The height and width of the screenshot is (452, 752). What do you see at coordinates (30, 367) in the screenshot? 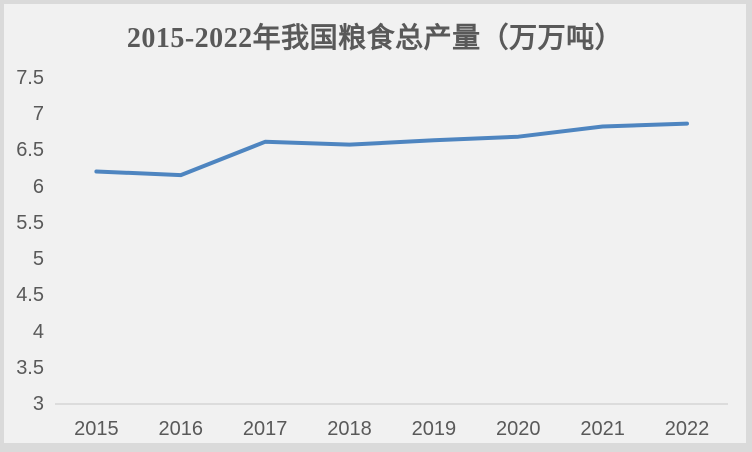
I see `y-tick-label: 3.5` at bounding box center [30, 367].